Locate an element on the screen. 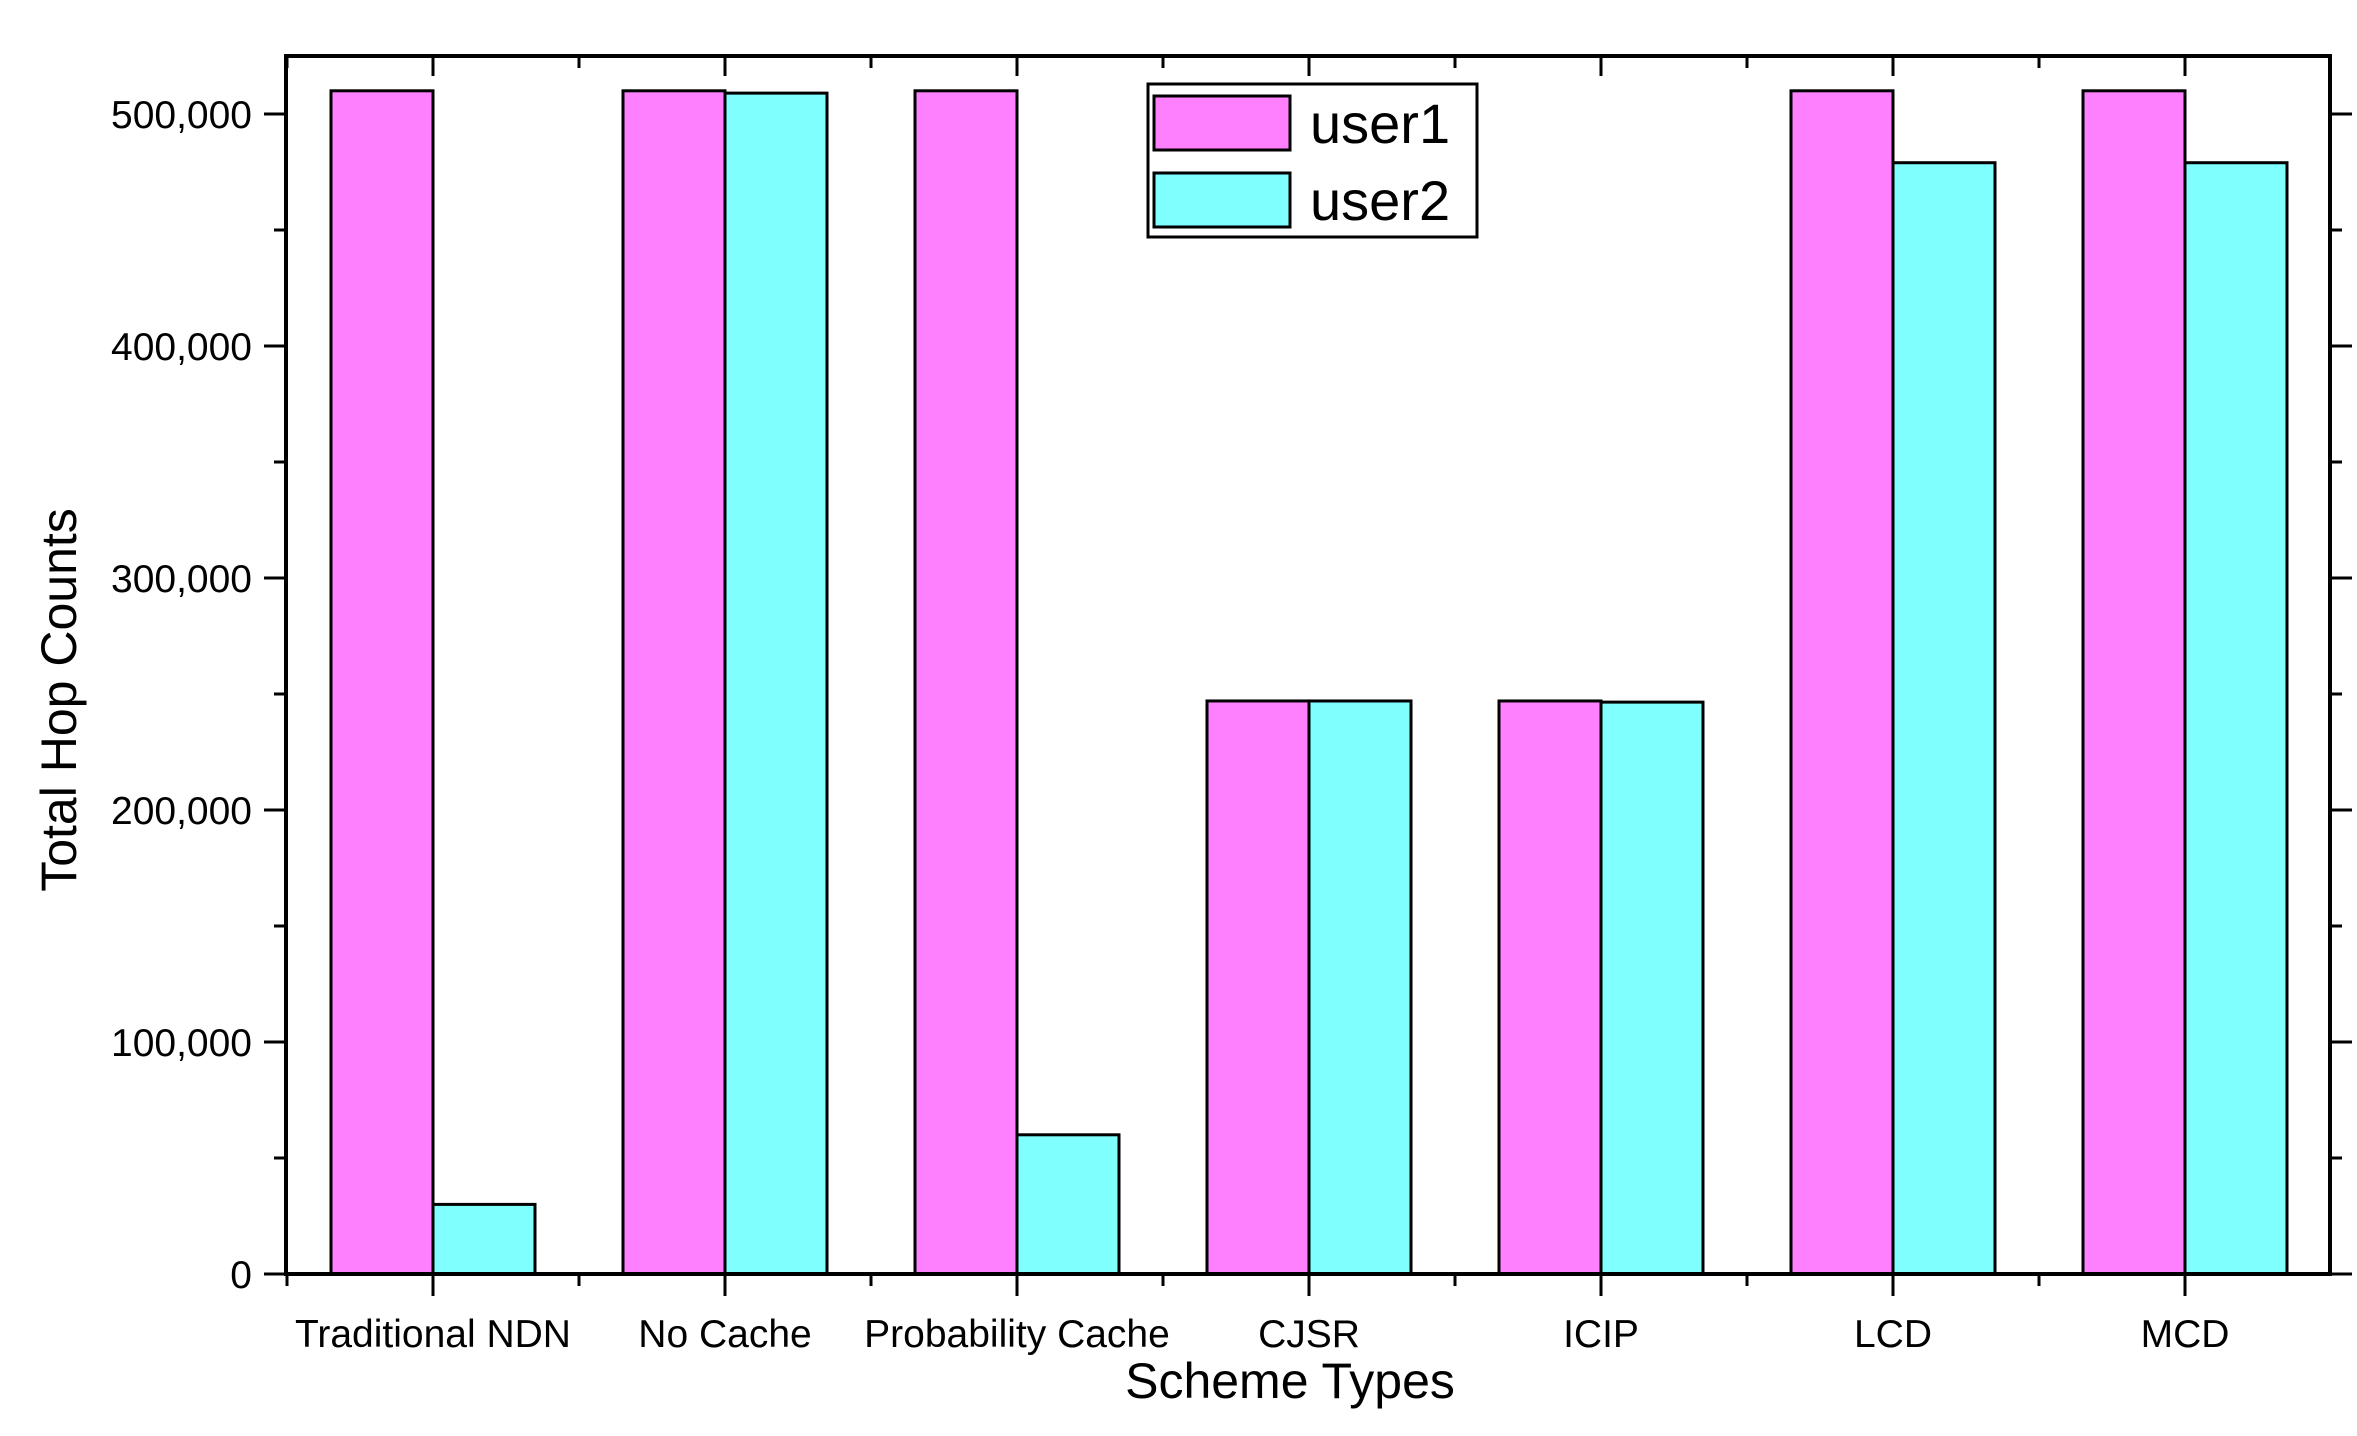 This screenshot has height=1436, width=2357. y-tick-label: 0 is located at coordinates (241, 1275).